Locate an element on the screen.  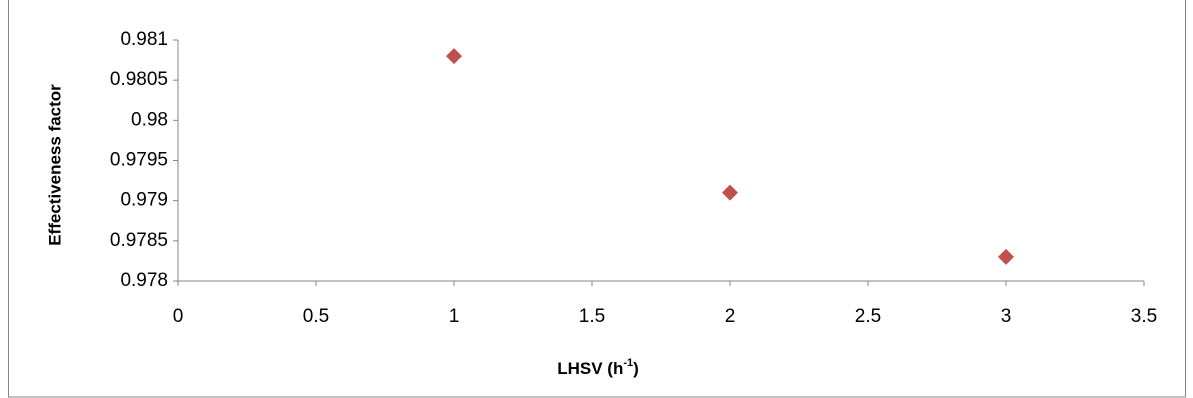
x-axis-label: LHSV (h-1) is located at coordinates (598, 368).